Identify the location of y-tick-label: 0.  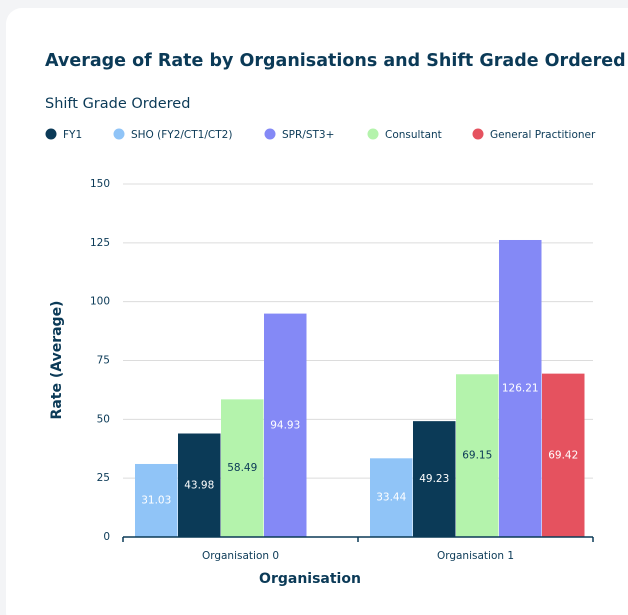
(106, 537).